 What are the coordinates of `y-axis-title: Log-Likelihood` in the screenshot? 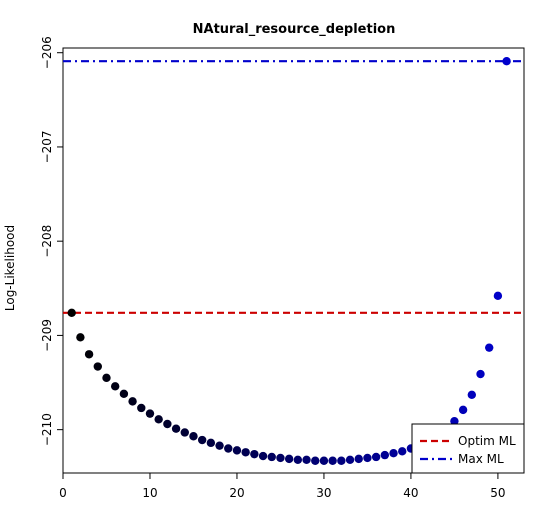 It's located at (10, 268).